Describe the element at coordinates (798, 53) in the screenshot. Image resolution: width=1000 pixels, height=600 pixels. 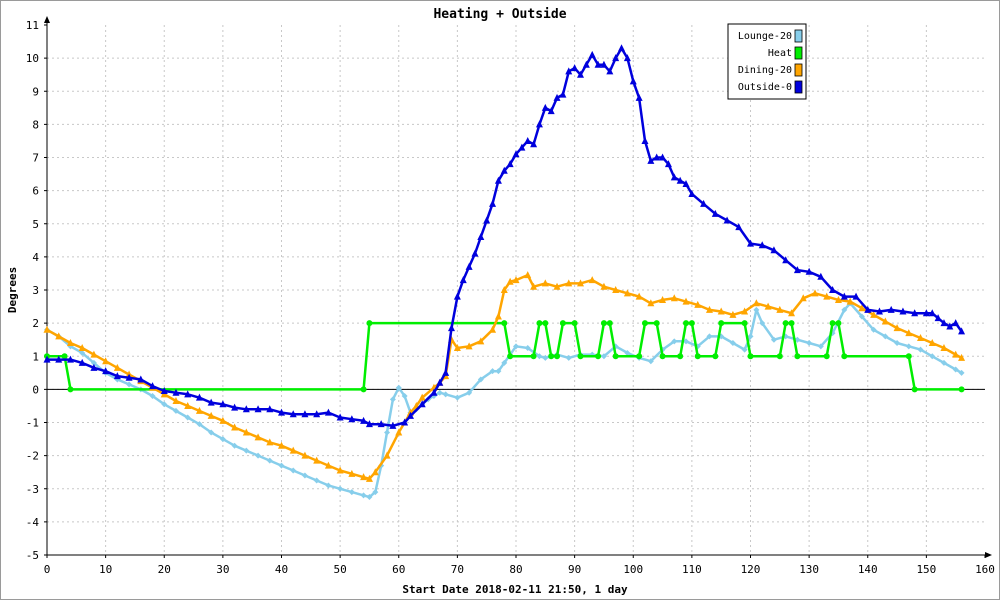
I see `legend-swatch-heat` at that location.